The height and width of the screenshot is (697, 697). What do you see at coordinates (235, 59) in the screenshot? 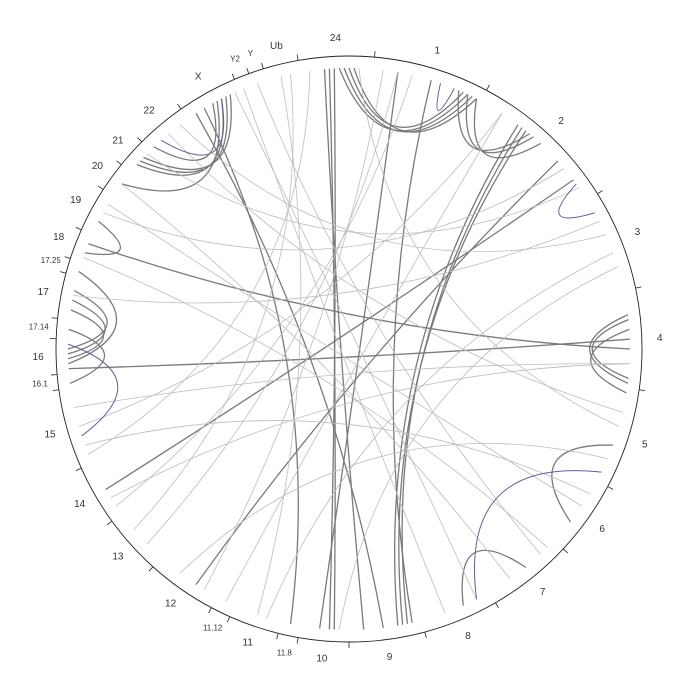
I see `segment-label: Y2` at bounding box center [235, 59].